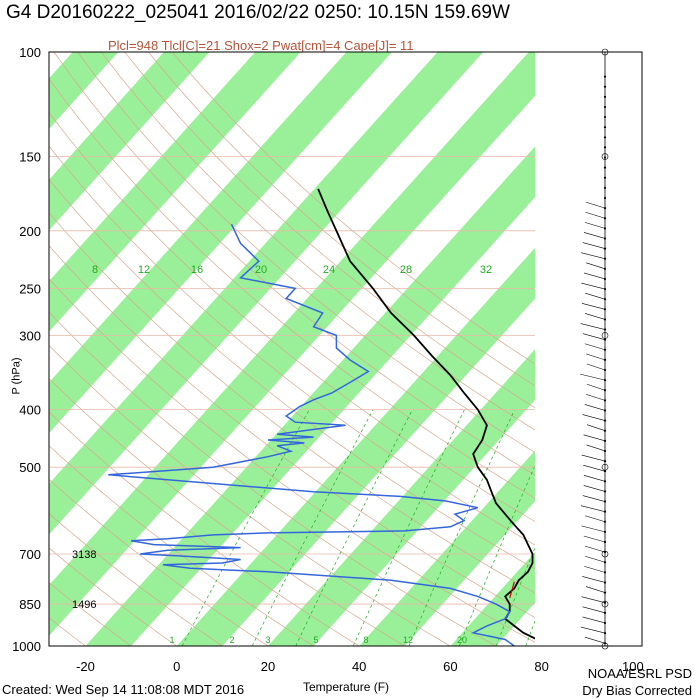 This screenshot has width=700, height=700. Describe the element at coordinates (267, 640) in the screenshot. I see `bottom-mixing-label: 3` at that location.